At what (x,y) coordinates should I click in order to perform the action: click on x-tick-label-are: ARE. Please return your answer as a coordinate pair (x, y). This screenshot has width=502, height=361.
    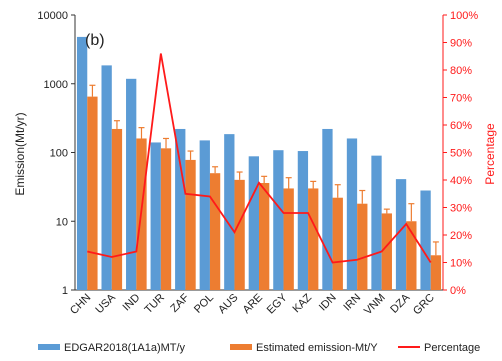
    Looking at the image, I should click on (253, 304).